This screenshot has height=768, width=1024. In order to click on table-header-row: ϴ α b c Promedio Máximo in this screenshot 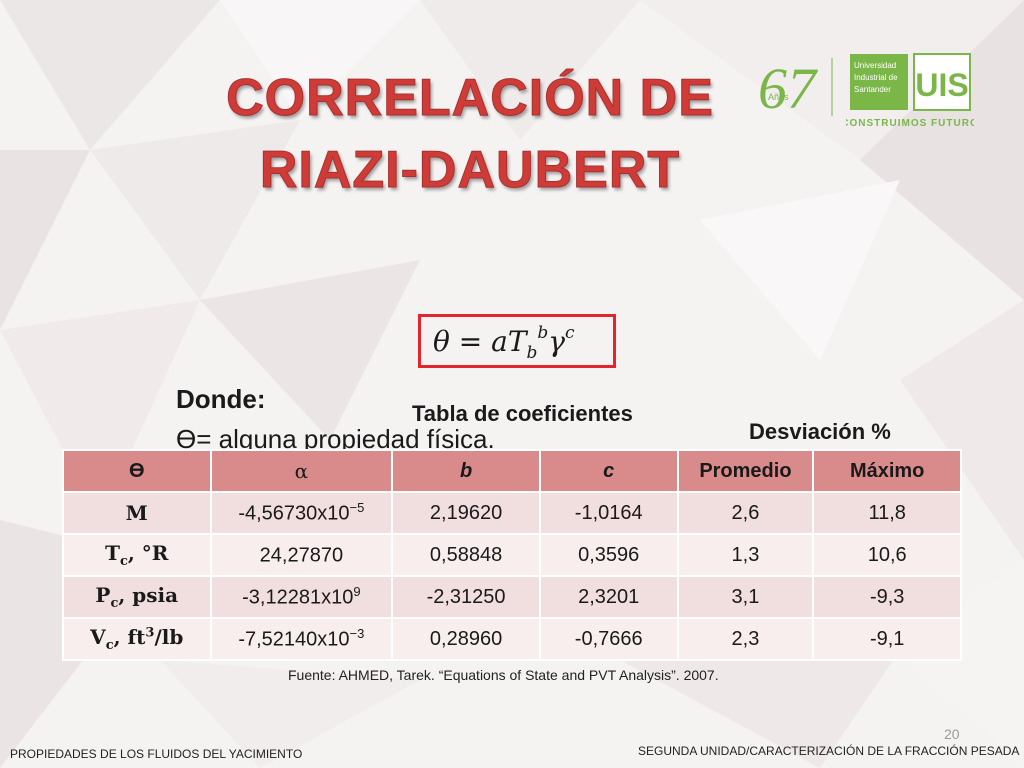, I will do `click(512, 471)`.